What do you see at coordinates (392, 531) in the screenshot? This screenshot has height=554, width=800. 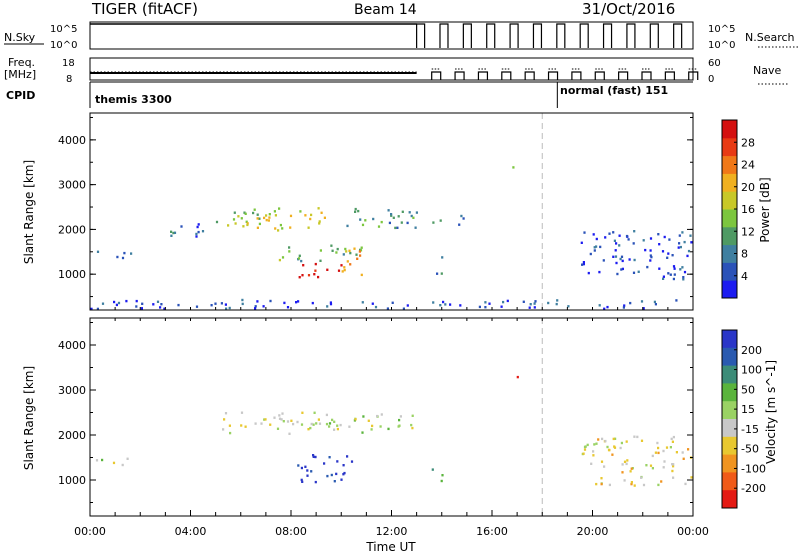 I see `time-tick-label: 12:00` at bounding box center [392, 531].